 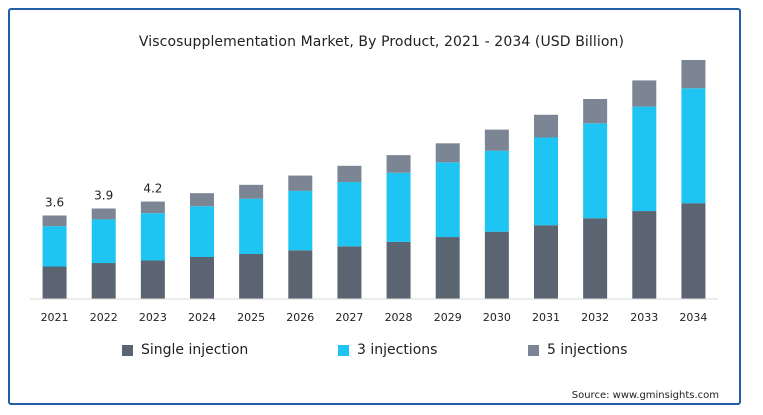 What do you see at coordinates (54, 202) in the screenshot?
I see `data-label-2021: 3.6` at bounding box center [54, 202].